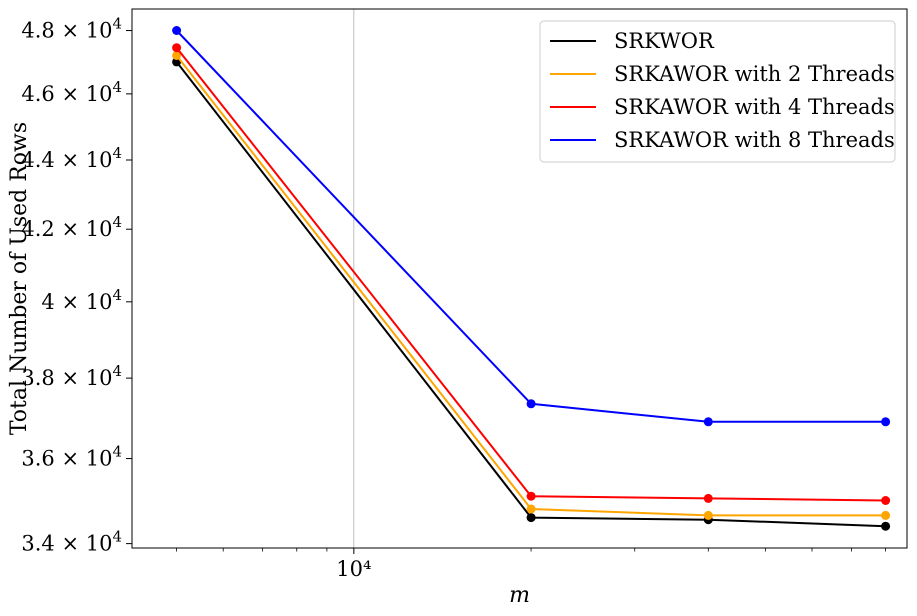 This screenshot has width=917, height=616. What do you see at coordinates (754, 107) in the screenshot?
I see `legend-label: SRKAWOR with 4 Threads` at bounding box center [754, 107].